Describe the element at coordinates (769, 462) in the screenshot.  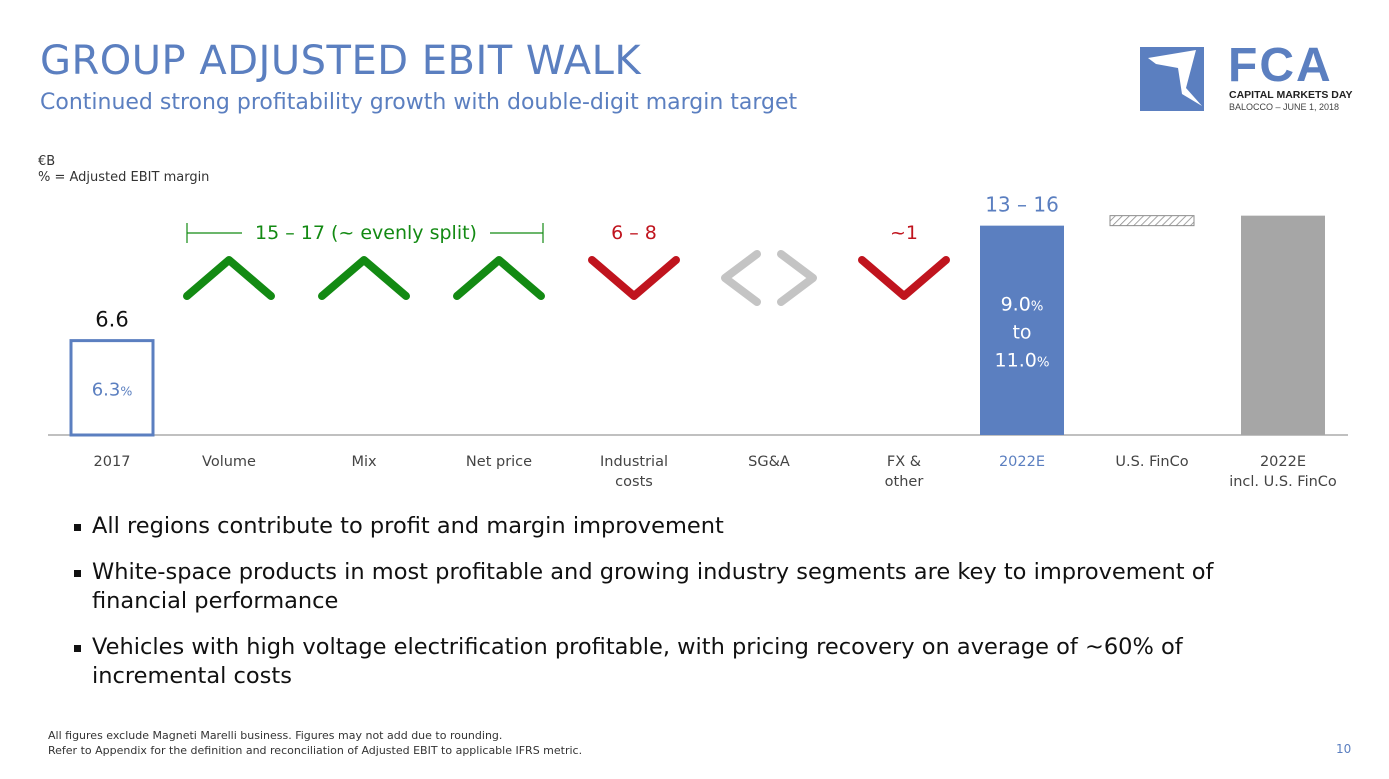
I see `category-label: SG&A` at that location.